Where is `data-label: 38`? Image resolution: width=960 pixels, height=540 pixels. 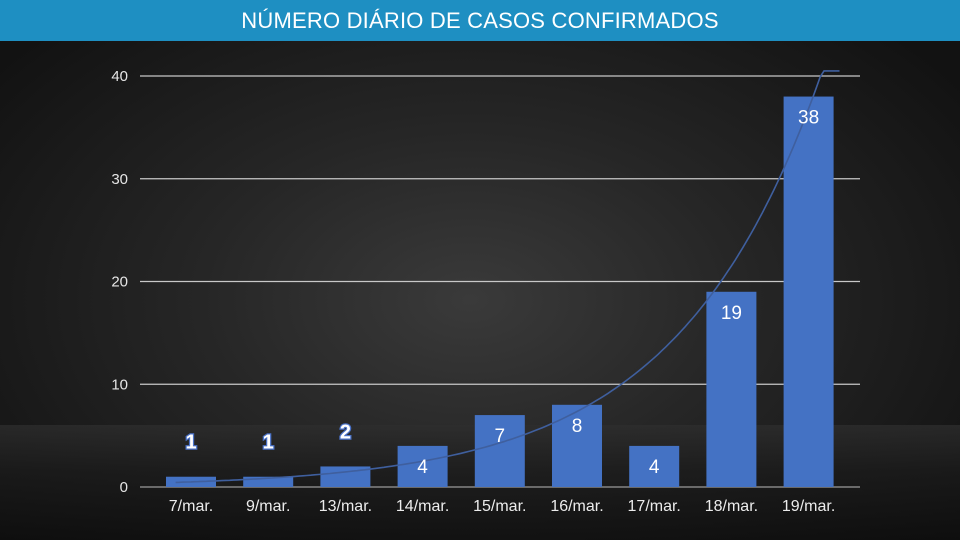
data-label: 38 is located at coordinates (808, 118).